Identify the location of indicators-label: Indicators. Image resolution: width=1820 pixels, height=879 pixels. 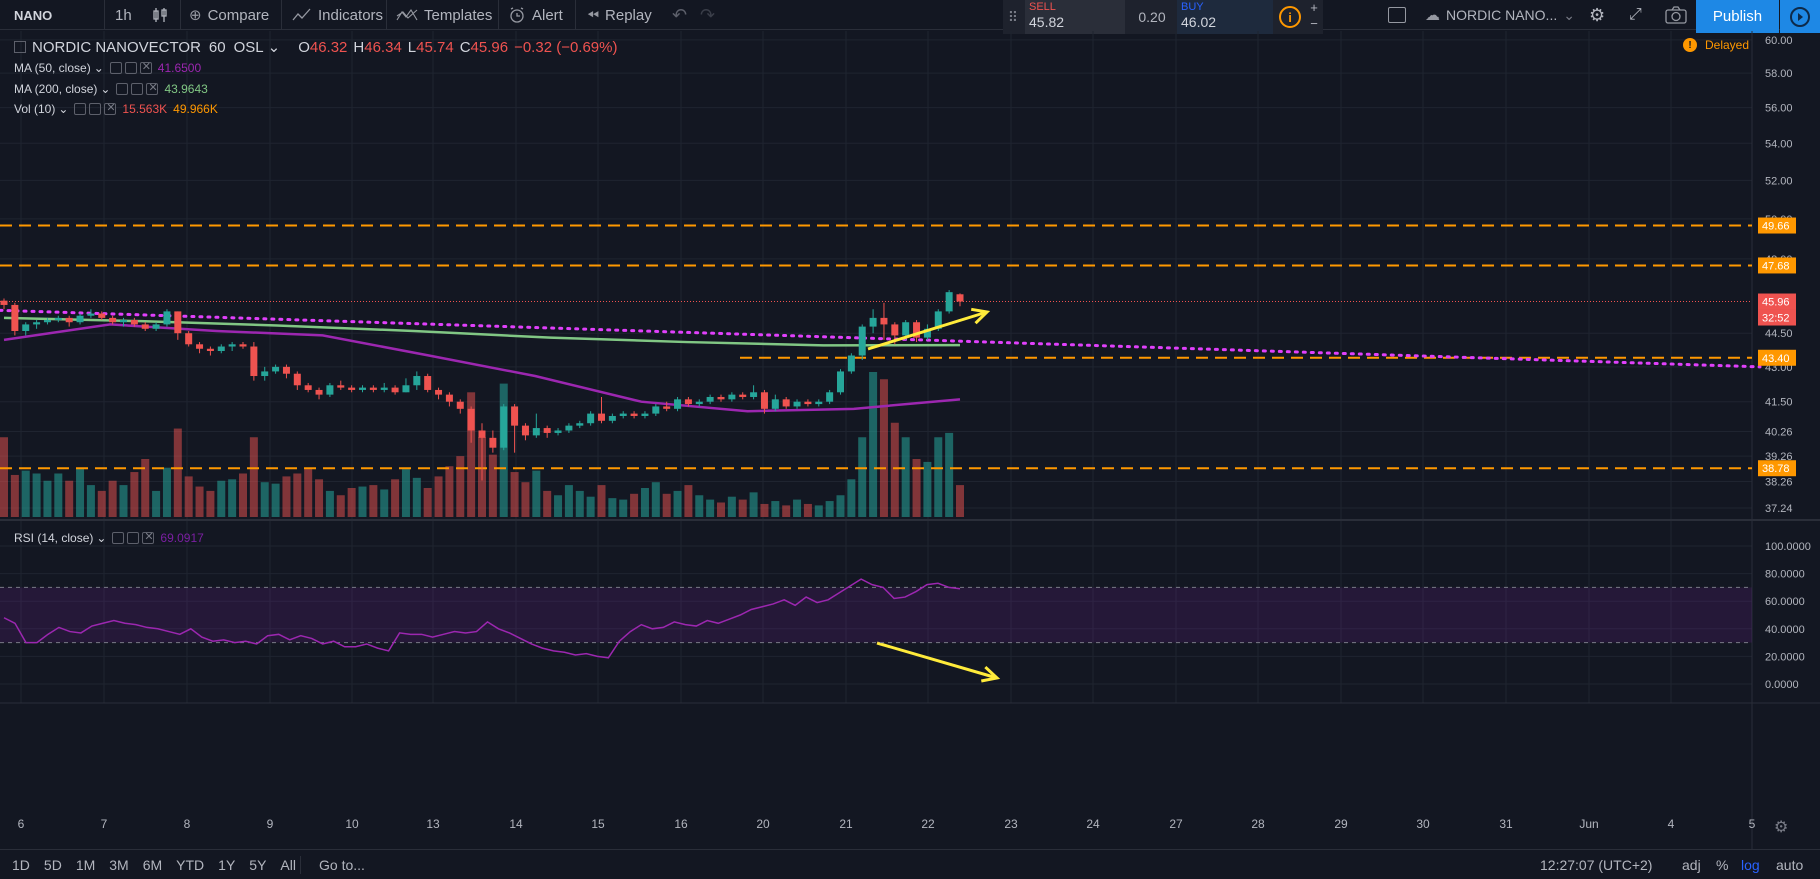
(351, 15).